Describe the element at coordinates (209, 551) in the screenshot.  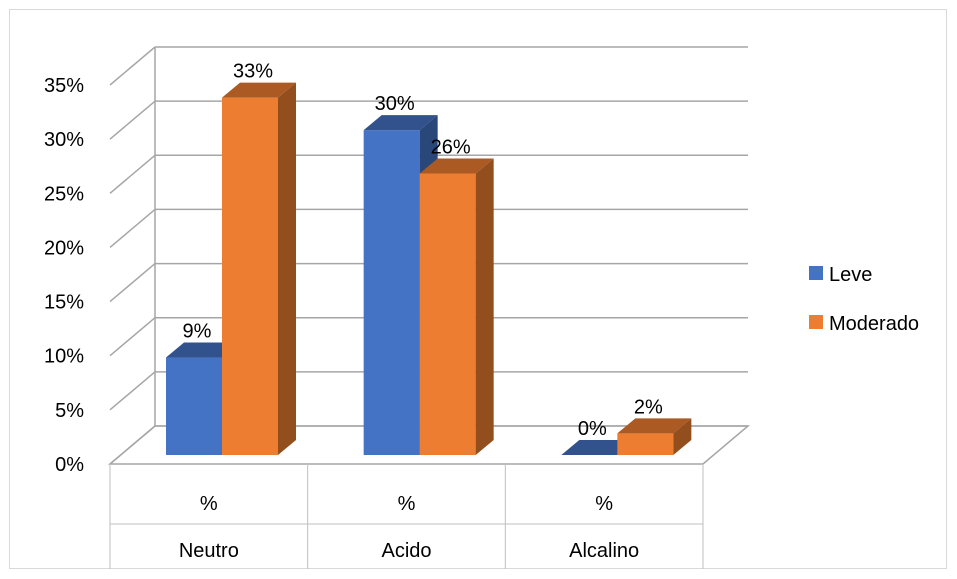
I see `category-label: Neutro` at that location.